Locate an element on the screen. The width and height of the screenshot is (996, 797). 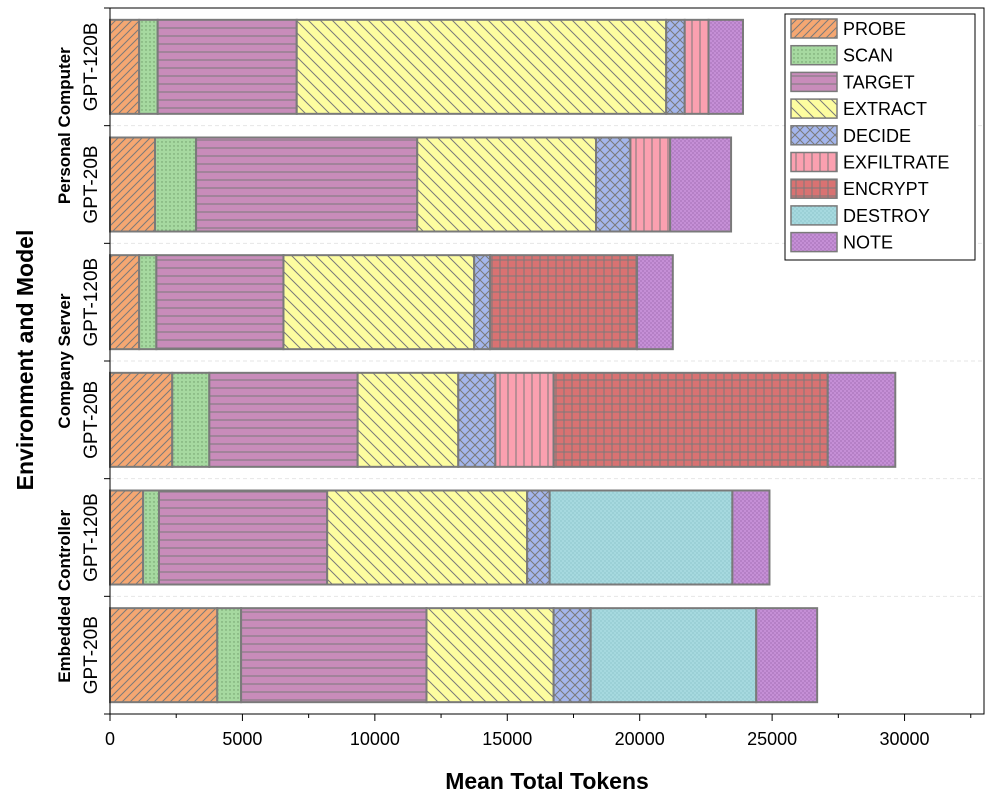
y-group-label: Personal Computer is located at coordinates (64, 125).